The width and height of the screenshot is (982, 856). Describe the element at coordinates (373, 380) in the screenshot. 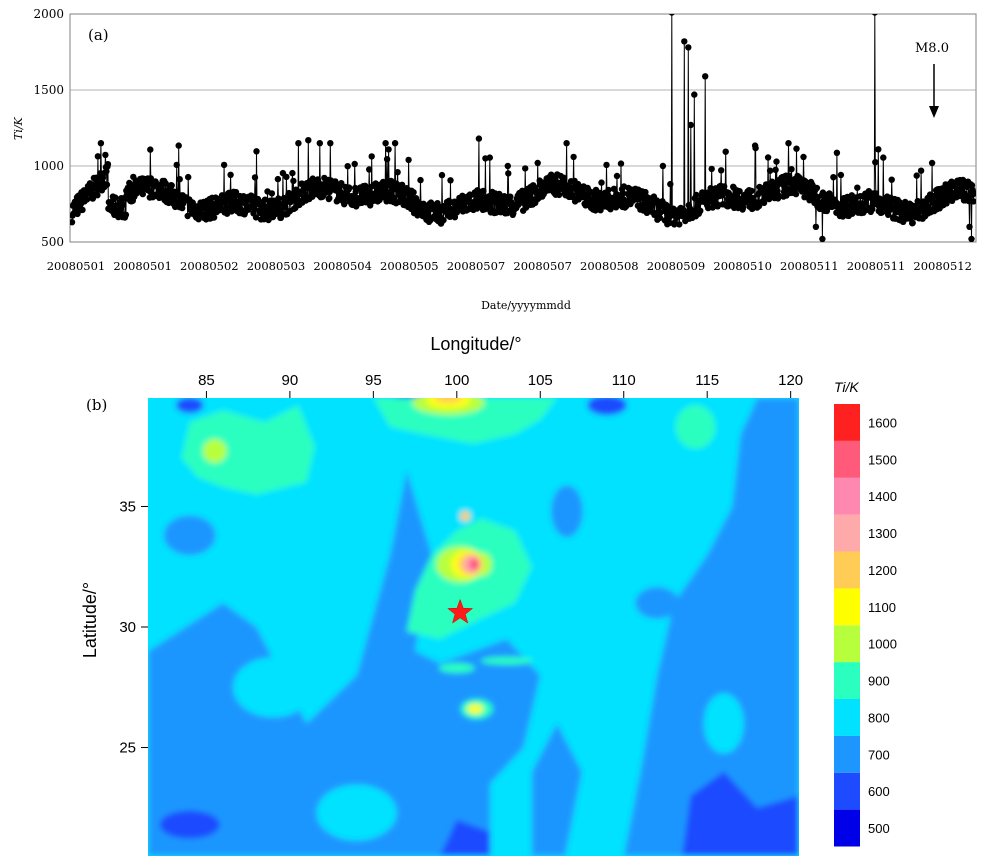

I see `x-tick-label-b: 95` at that location.